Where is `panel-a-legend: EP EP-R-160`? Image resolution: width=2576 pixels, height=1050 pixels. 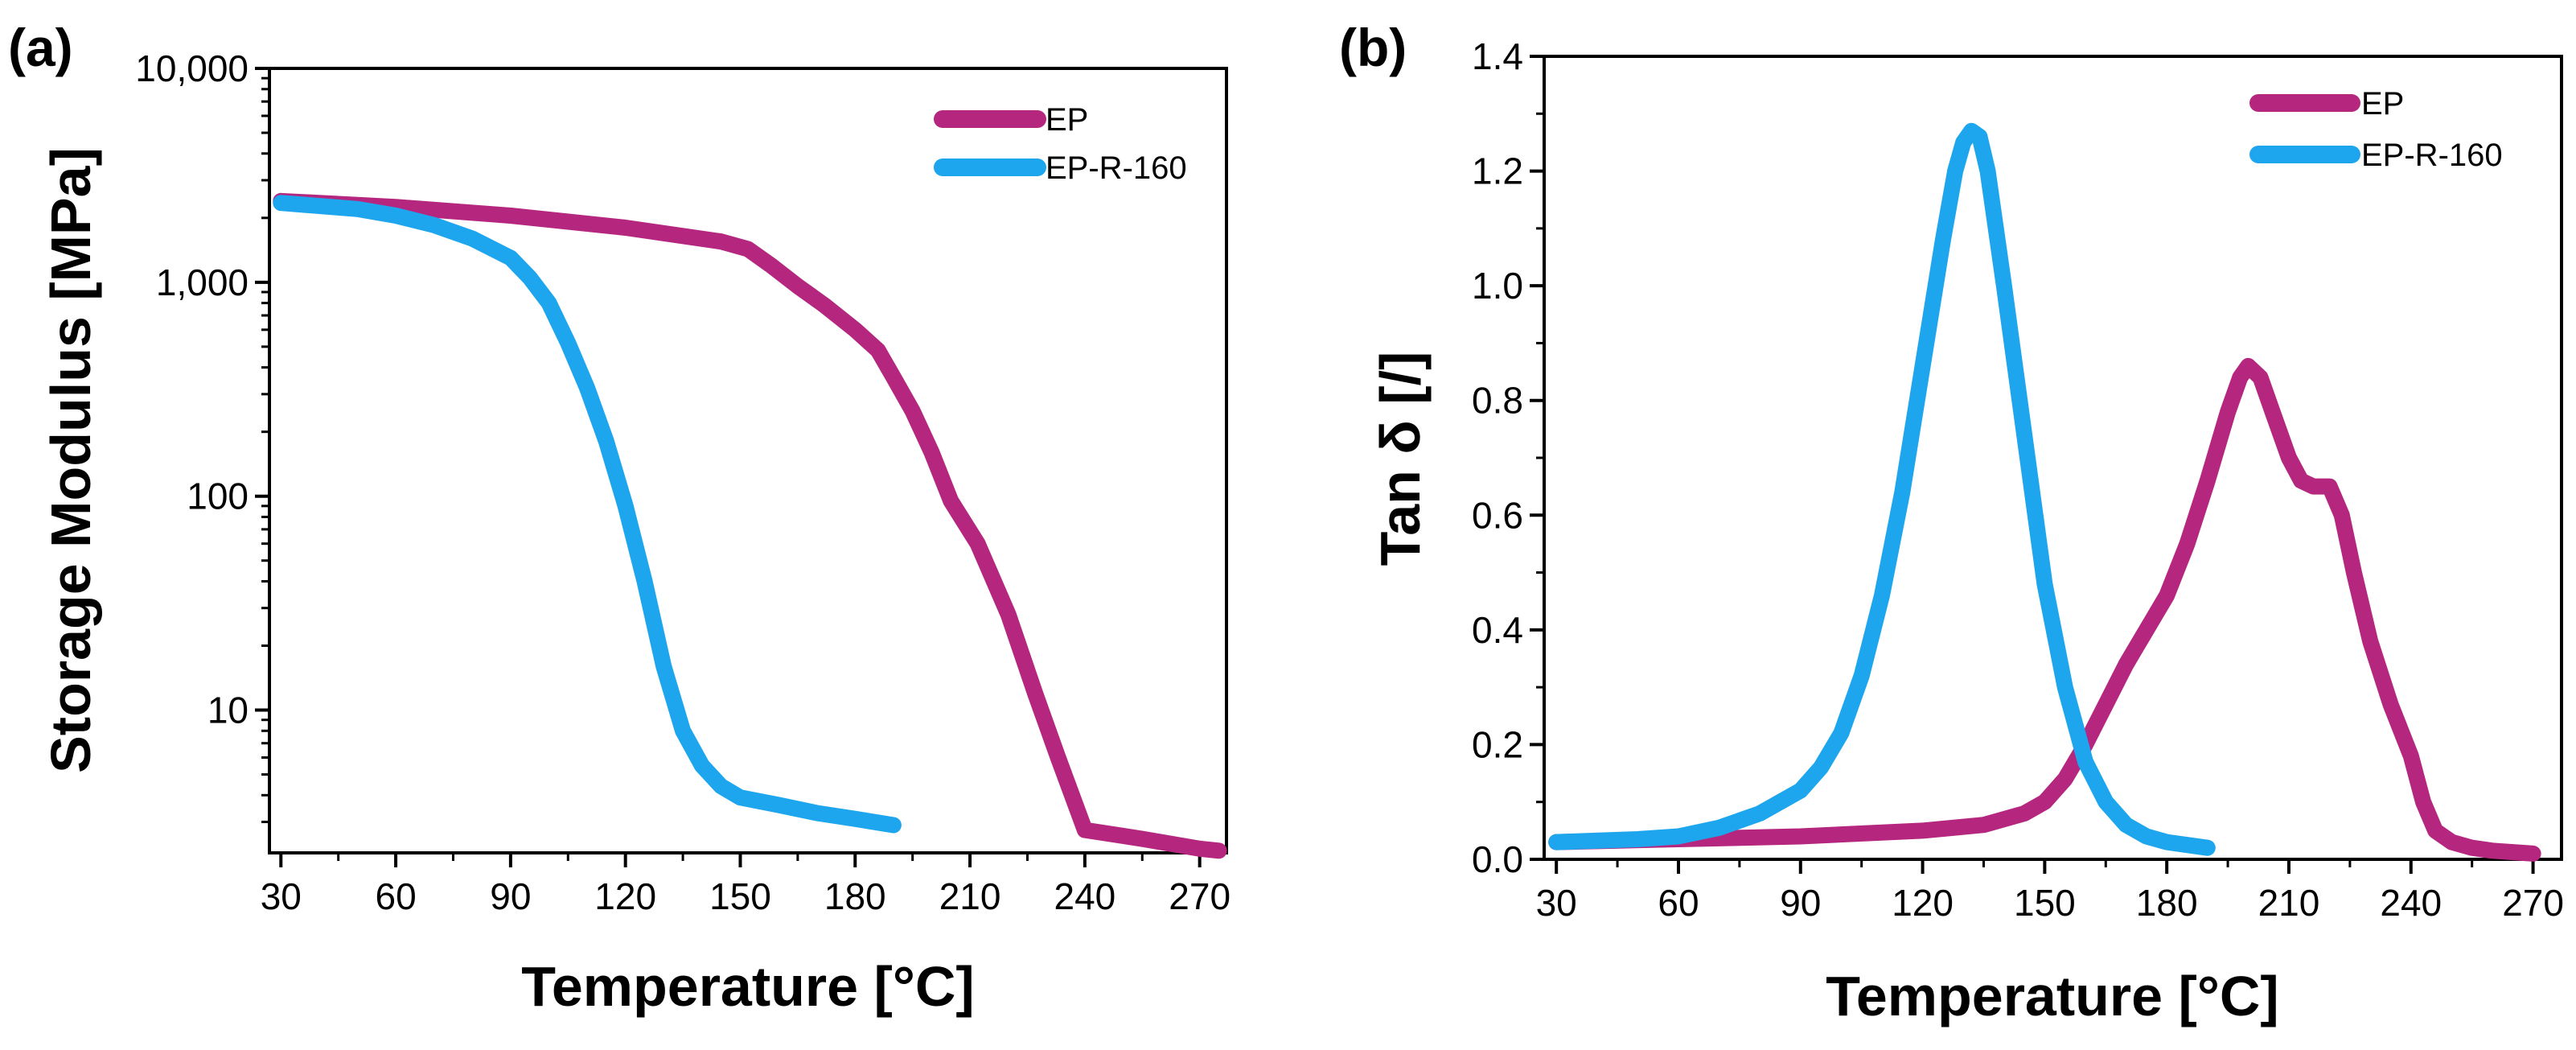
panel-a-legend: EP EP-R-160 is located at coordinates (1060, 144).